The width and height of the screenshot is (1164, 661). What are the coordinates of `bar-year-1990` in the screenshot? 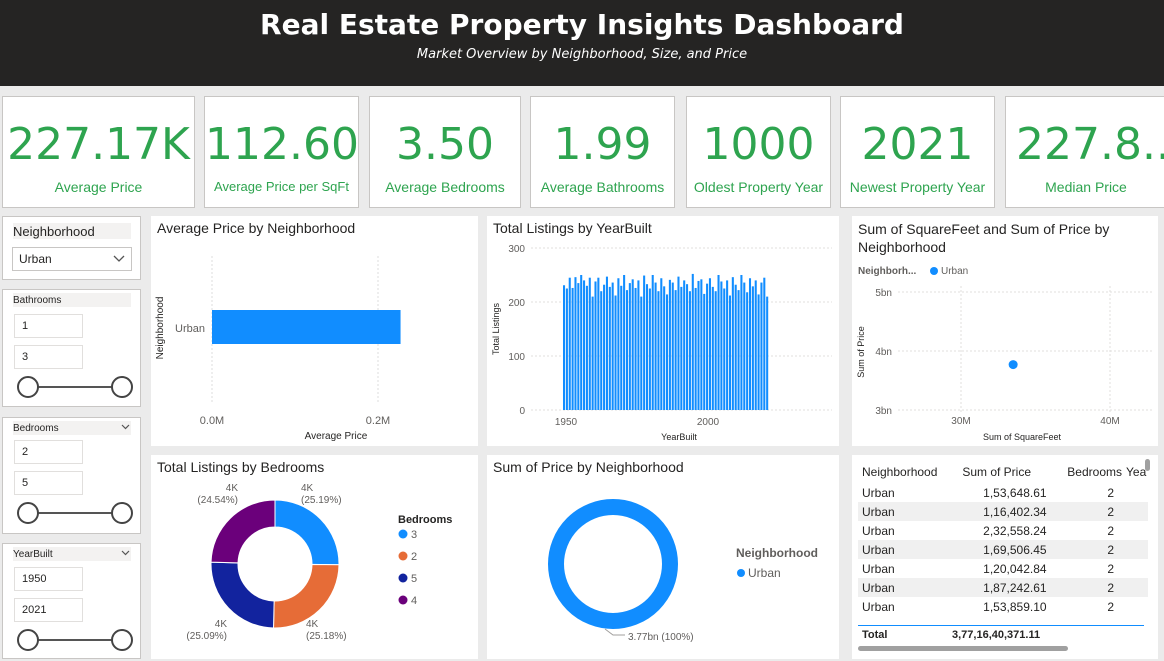 It's located at (678, 343).